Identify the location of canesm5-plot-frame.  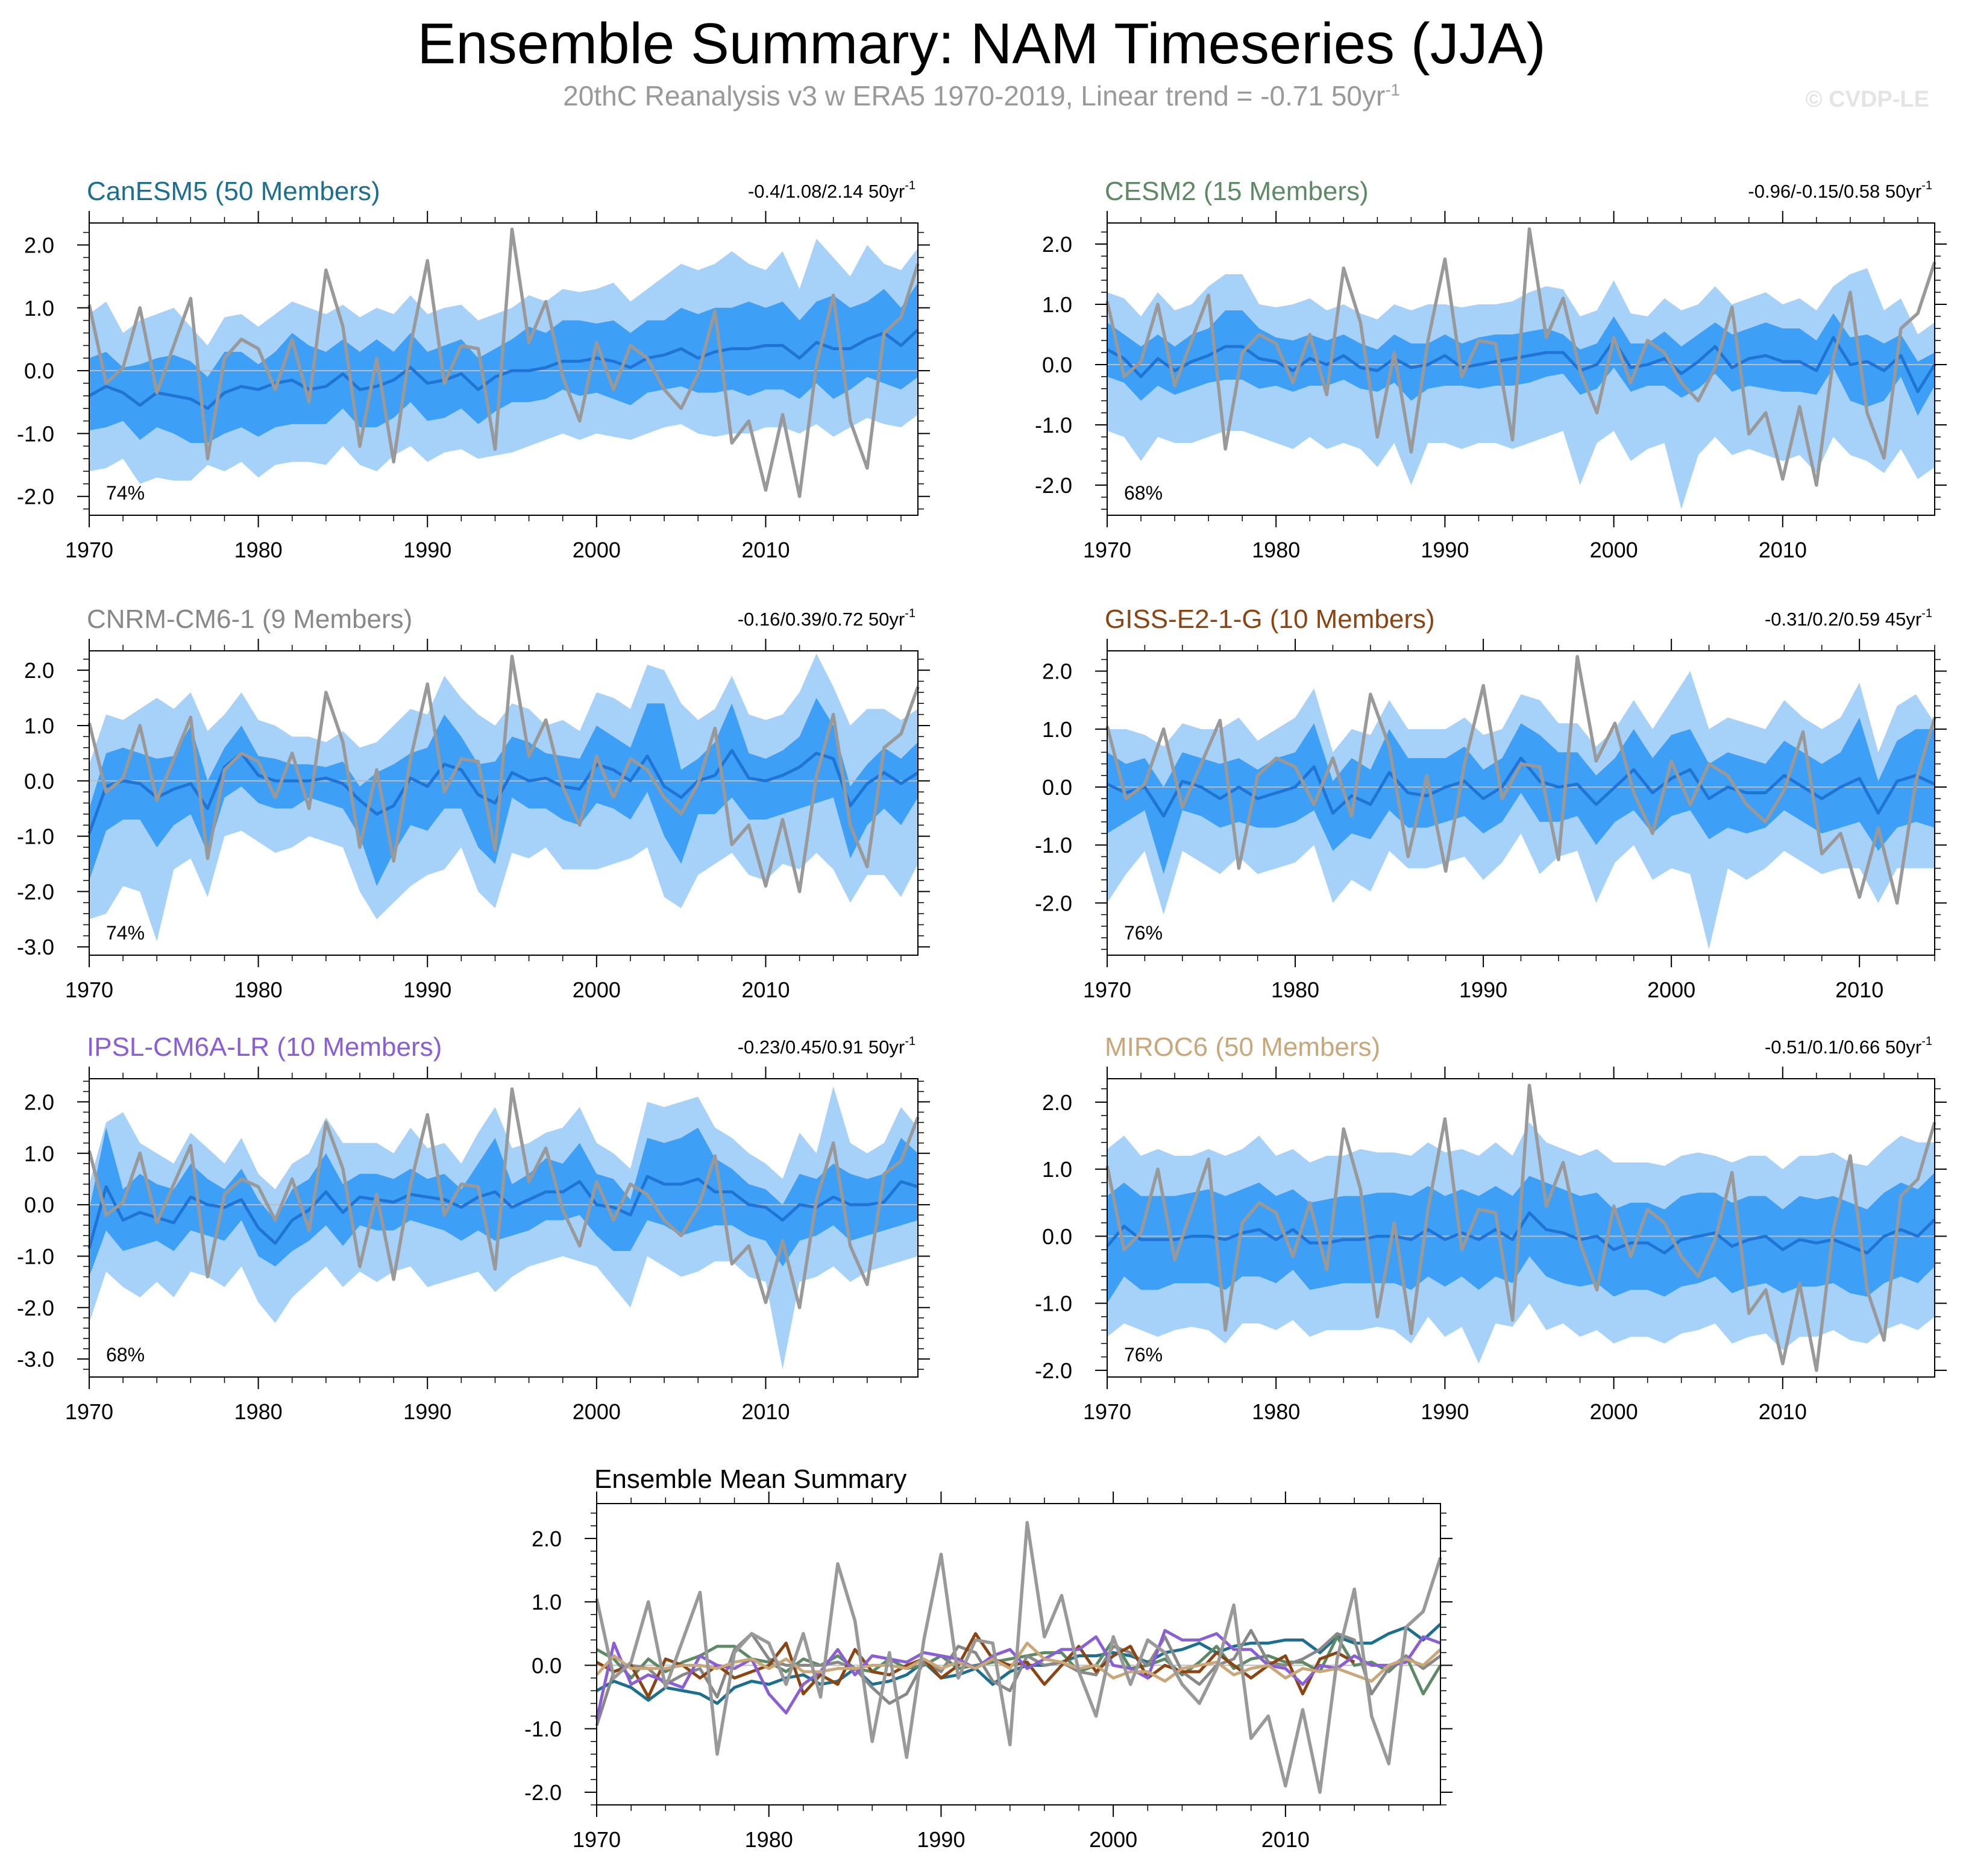
(504, 369).